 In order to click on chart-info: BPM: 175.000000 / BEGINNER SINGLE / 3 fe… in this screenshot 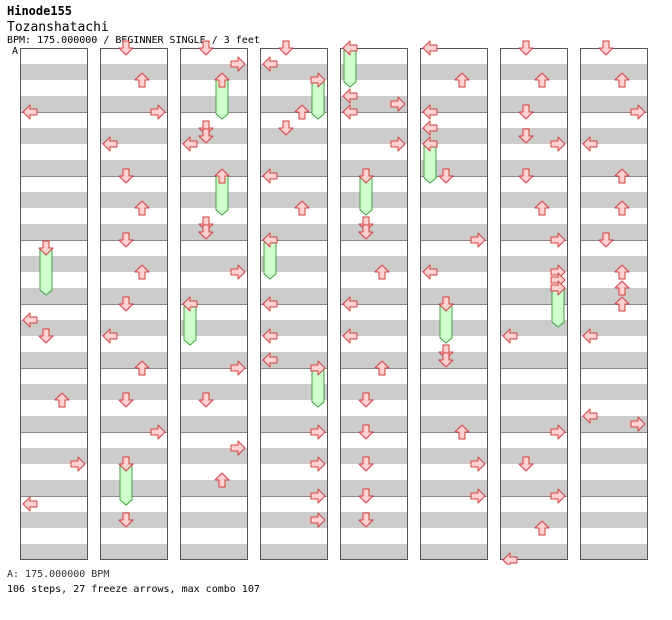, I will do `click(133, 40)`.